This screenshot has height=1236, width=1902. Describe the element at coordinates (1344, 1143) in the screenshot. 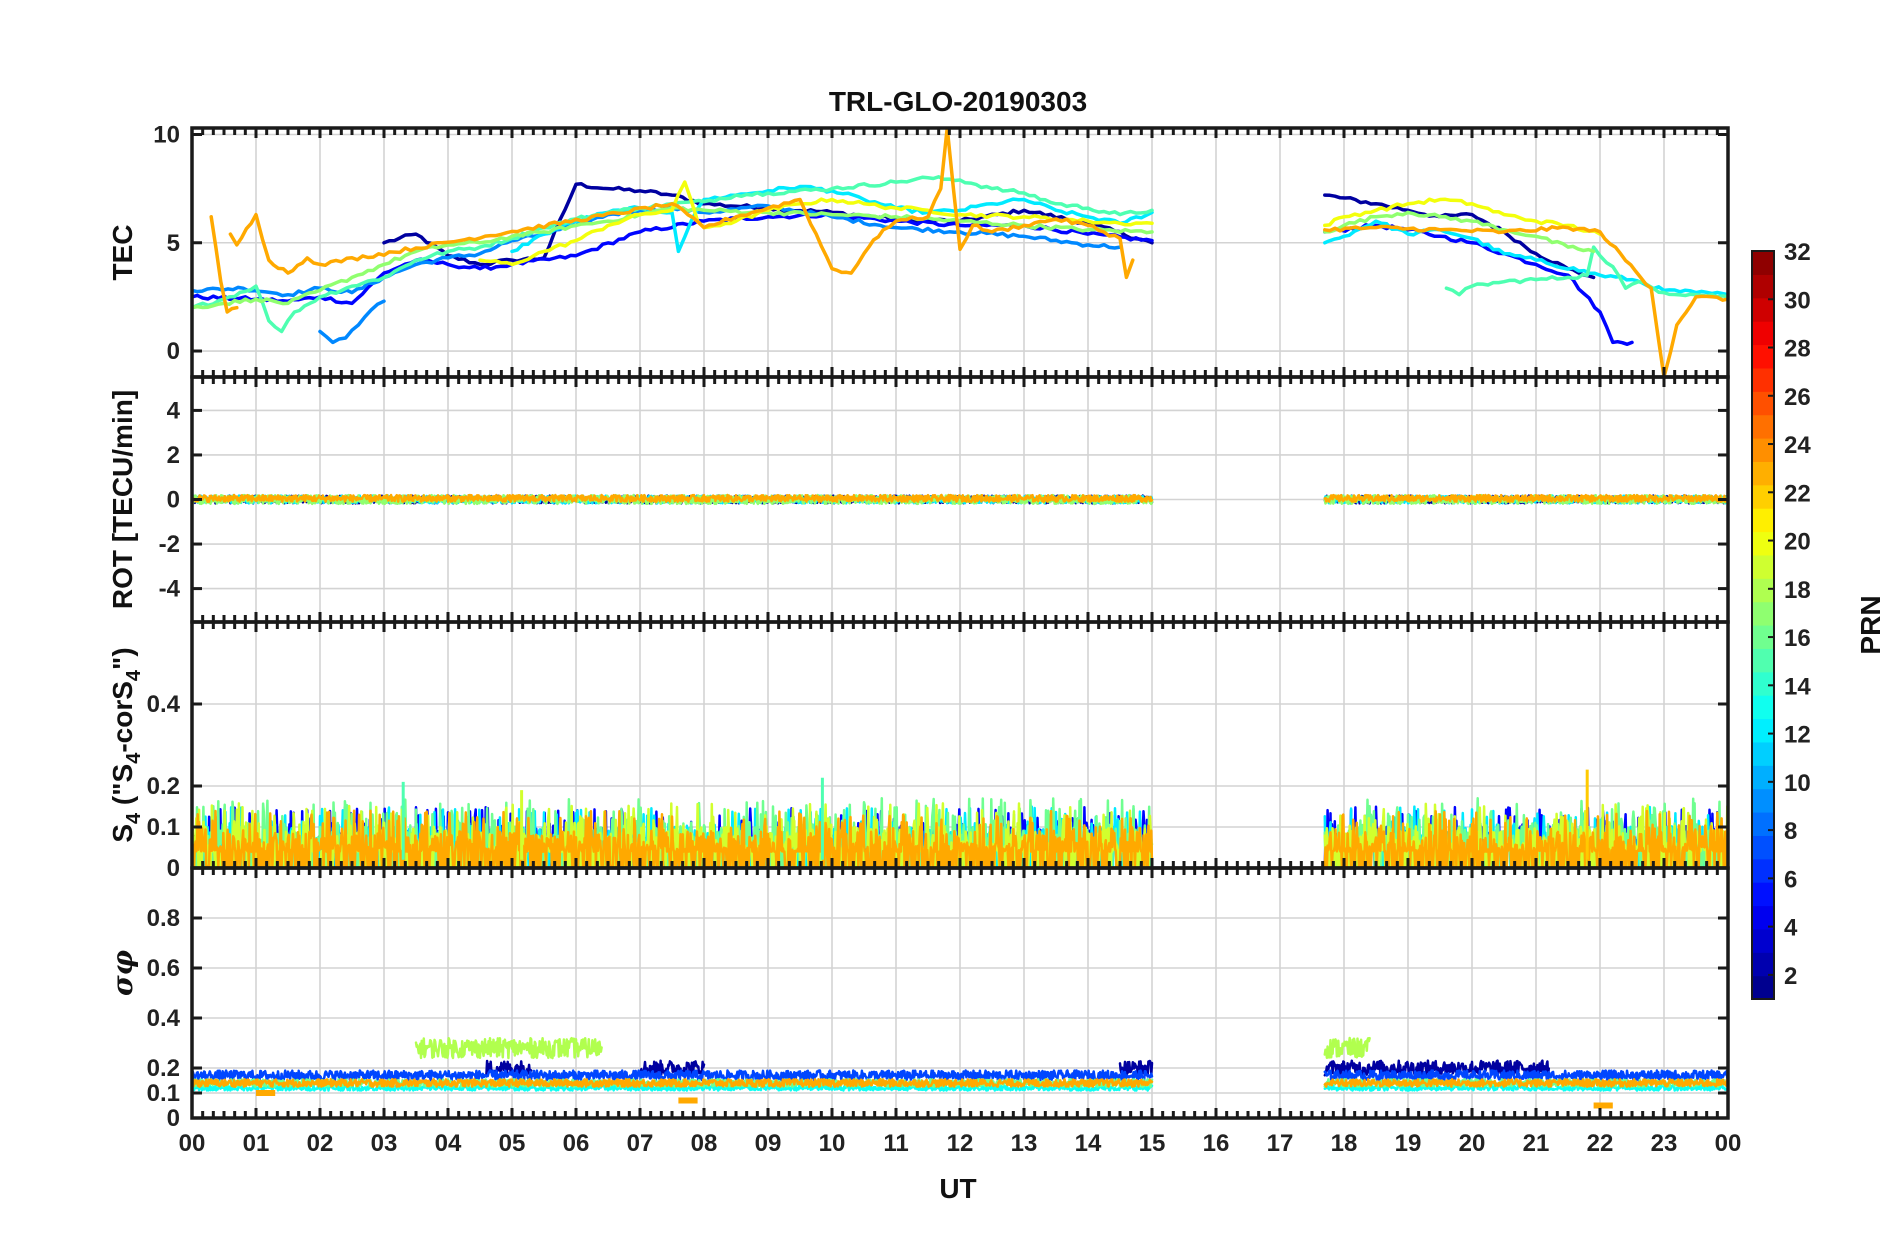

I see `x-tick-label: 18` at that location.